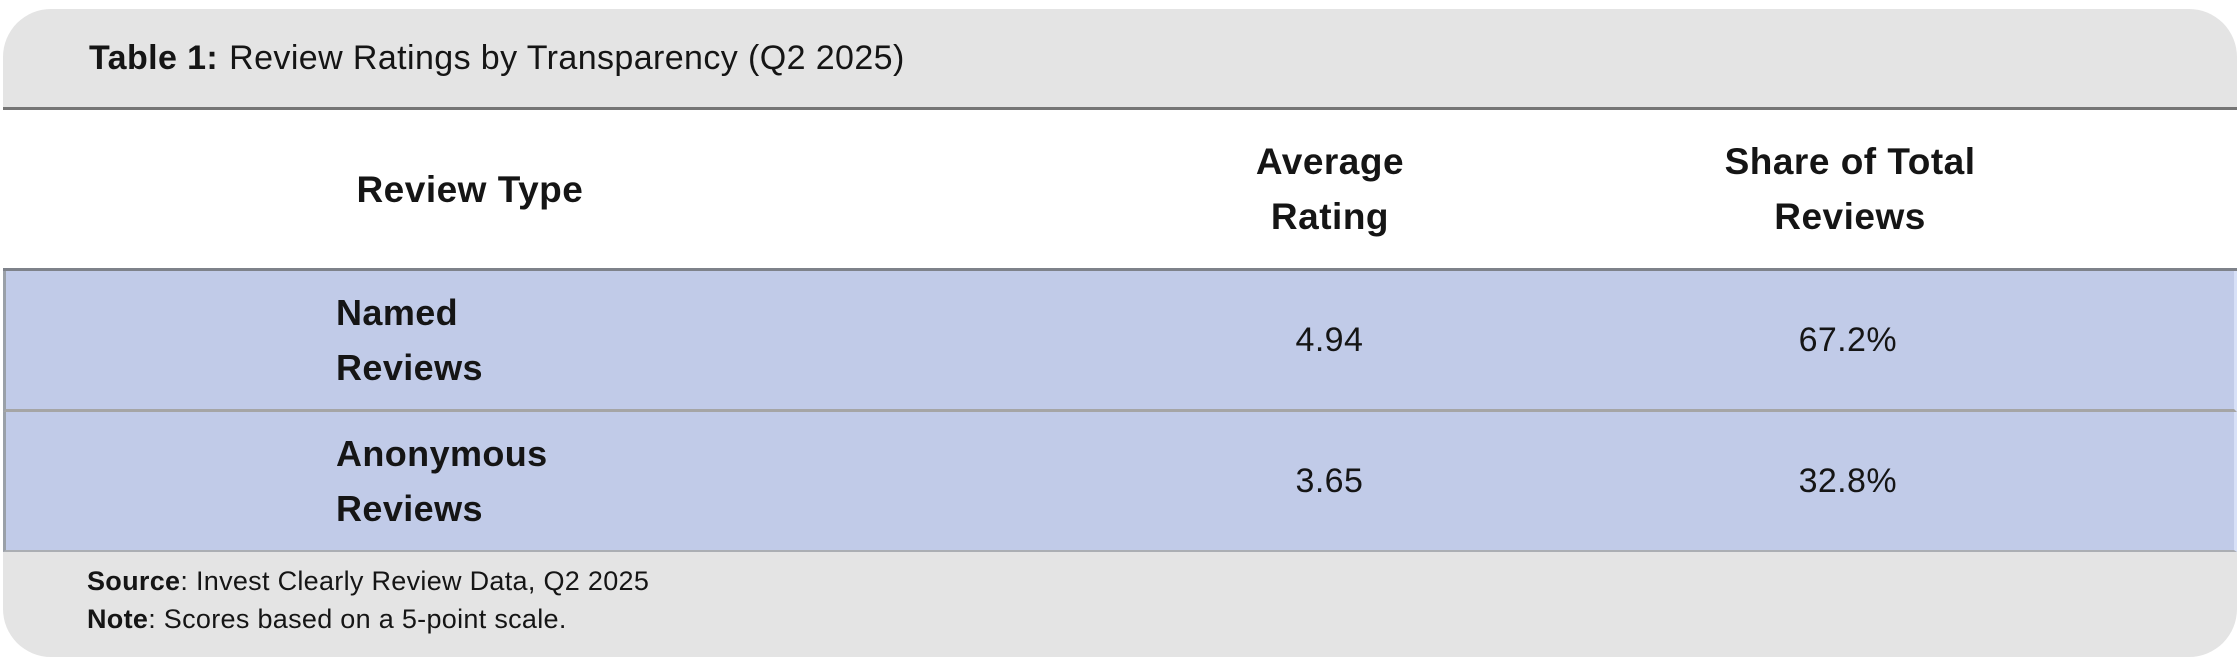  What do you see at coordinates (442, 453) in the screenshot?
I see `cell-text: Anonymous` at bounding box center [442, 453].